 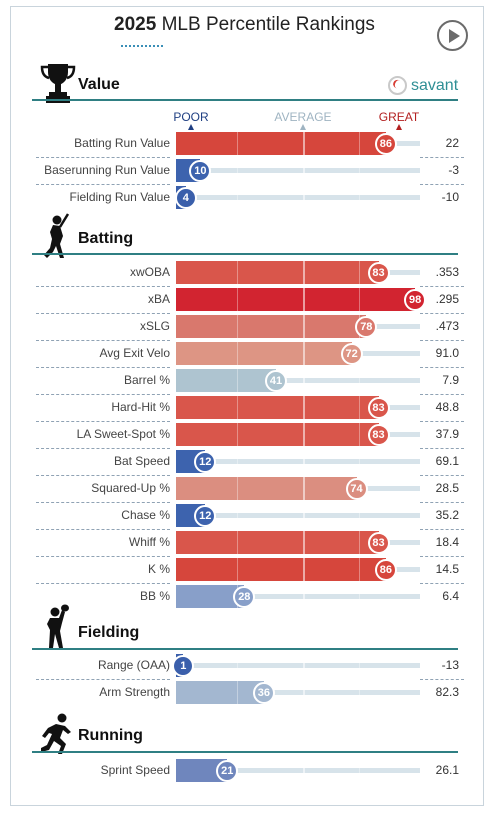 I want to click on percentile-knob-bb: 28, so click(x=244, y=596).